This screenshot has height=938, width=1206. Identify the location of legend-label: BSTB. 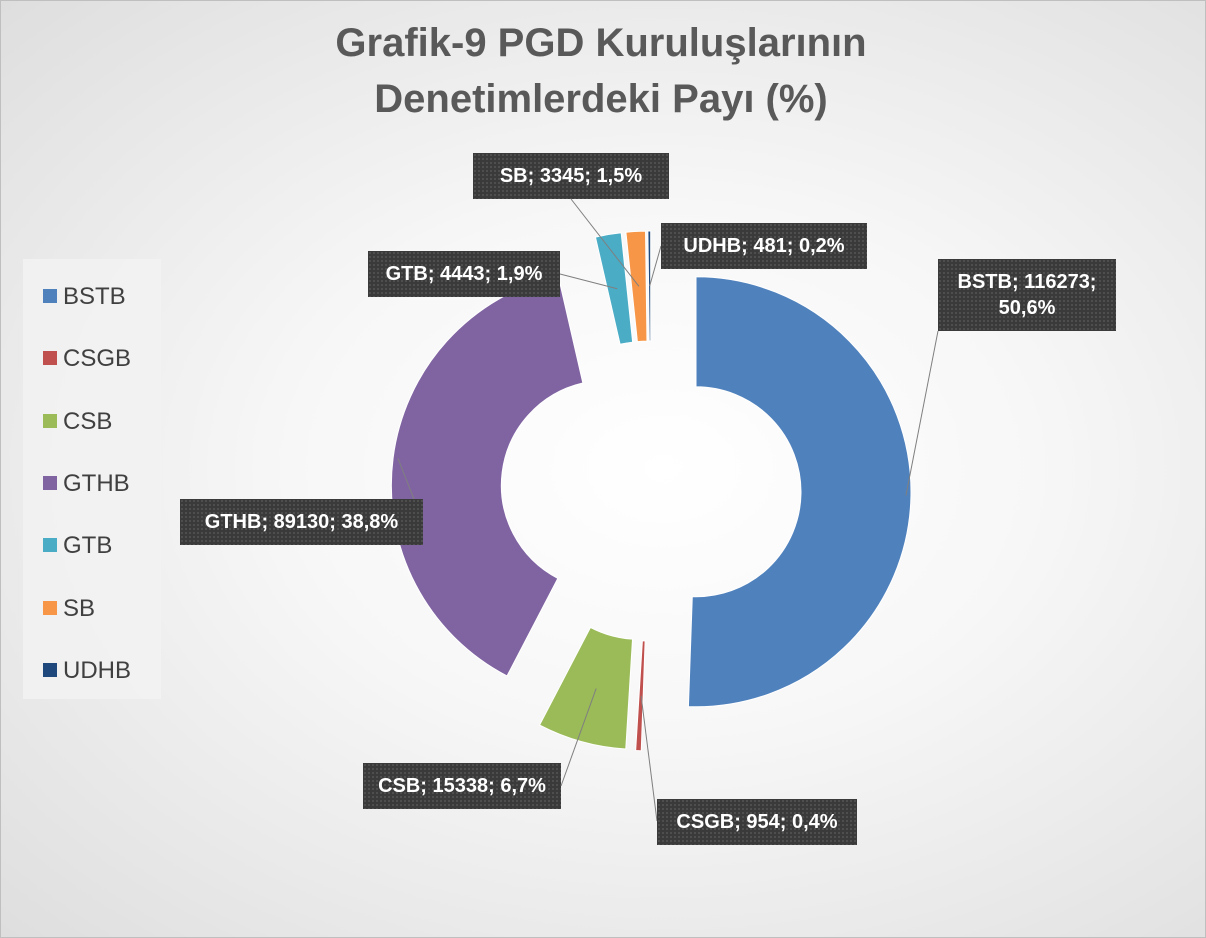
(94, 296).